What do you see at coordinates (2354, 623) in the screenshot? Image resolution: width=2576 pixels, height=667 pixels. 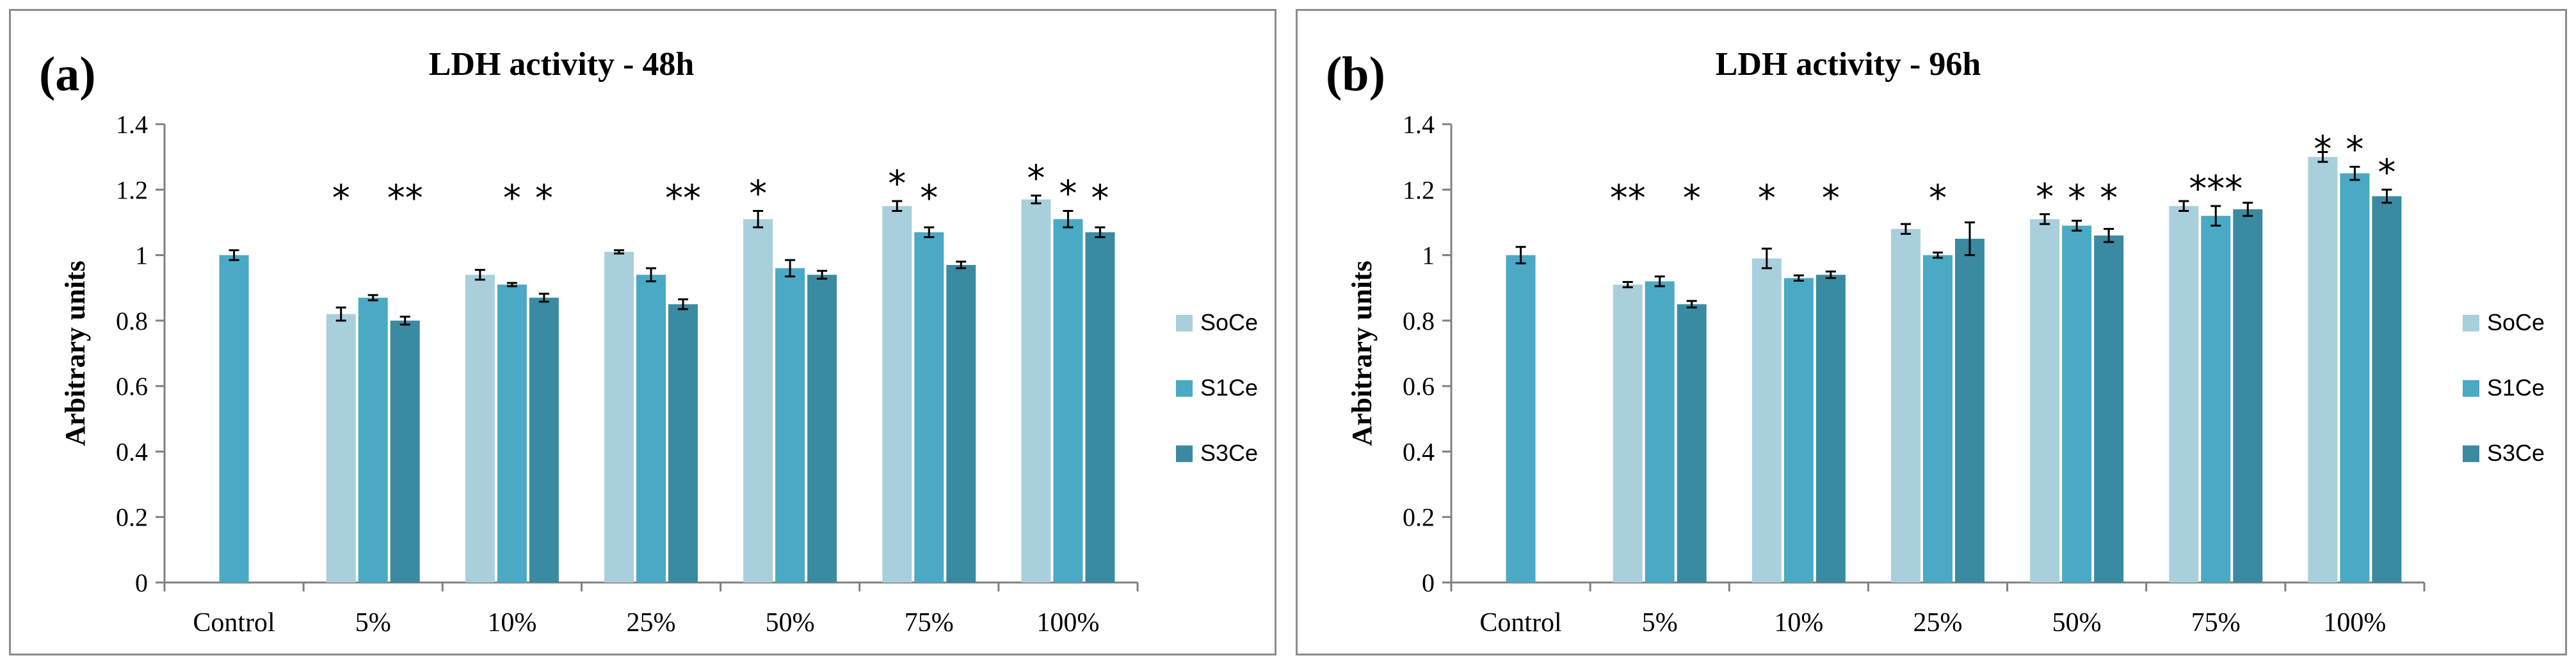 I see `x-tick-label: 100%` at bounding box center [2354, 623].